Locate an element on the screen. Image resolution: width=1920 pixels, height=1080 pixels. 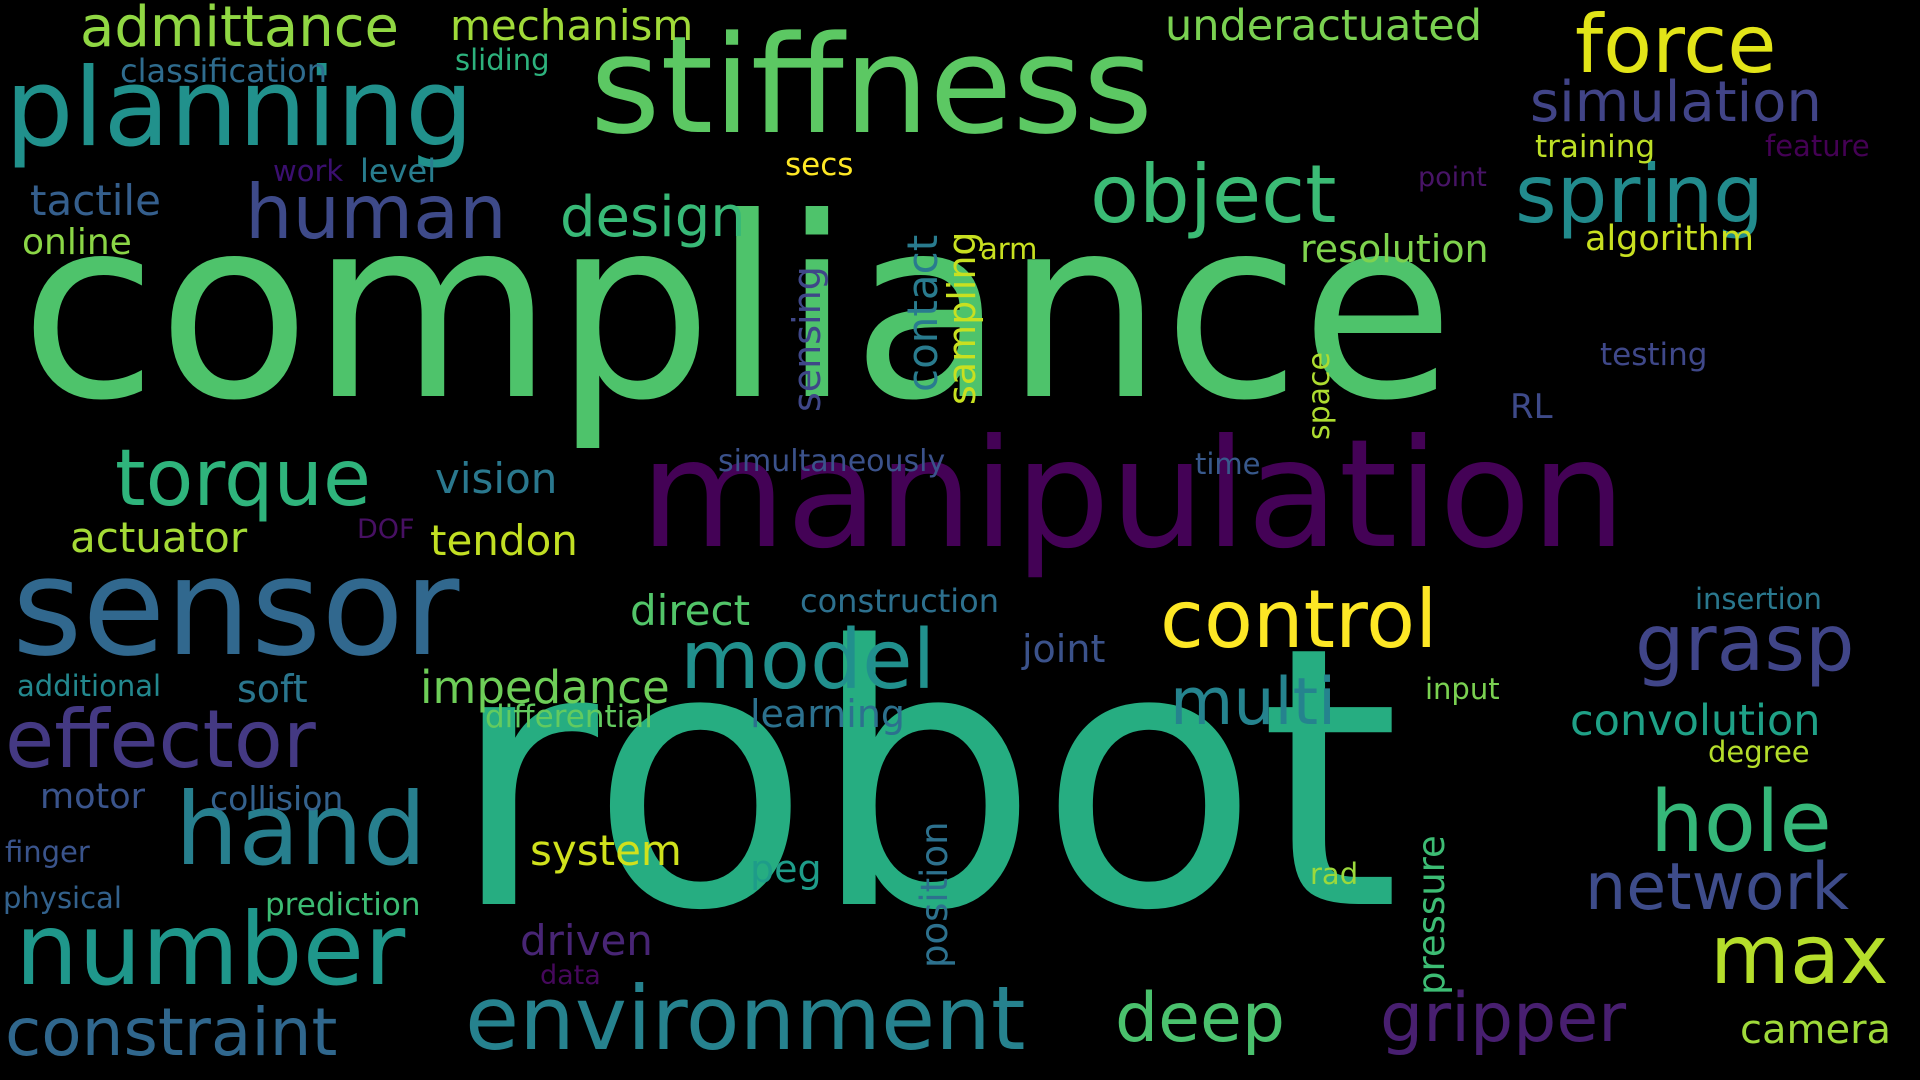
word-online: online is located at coordinates (77, 242).